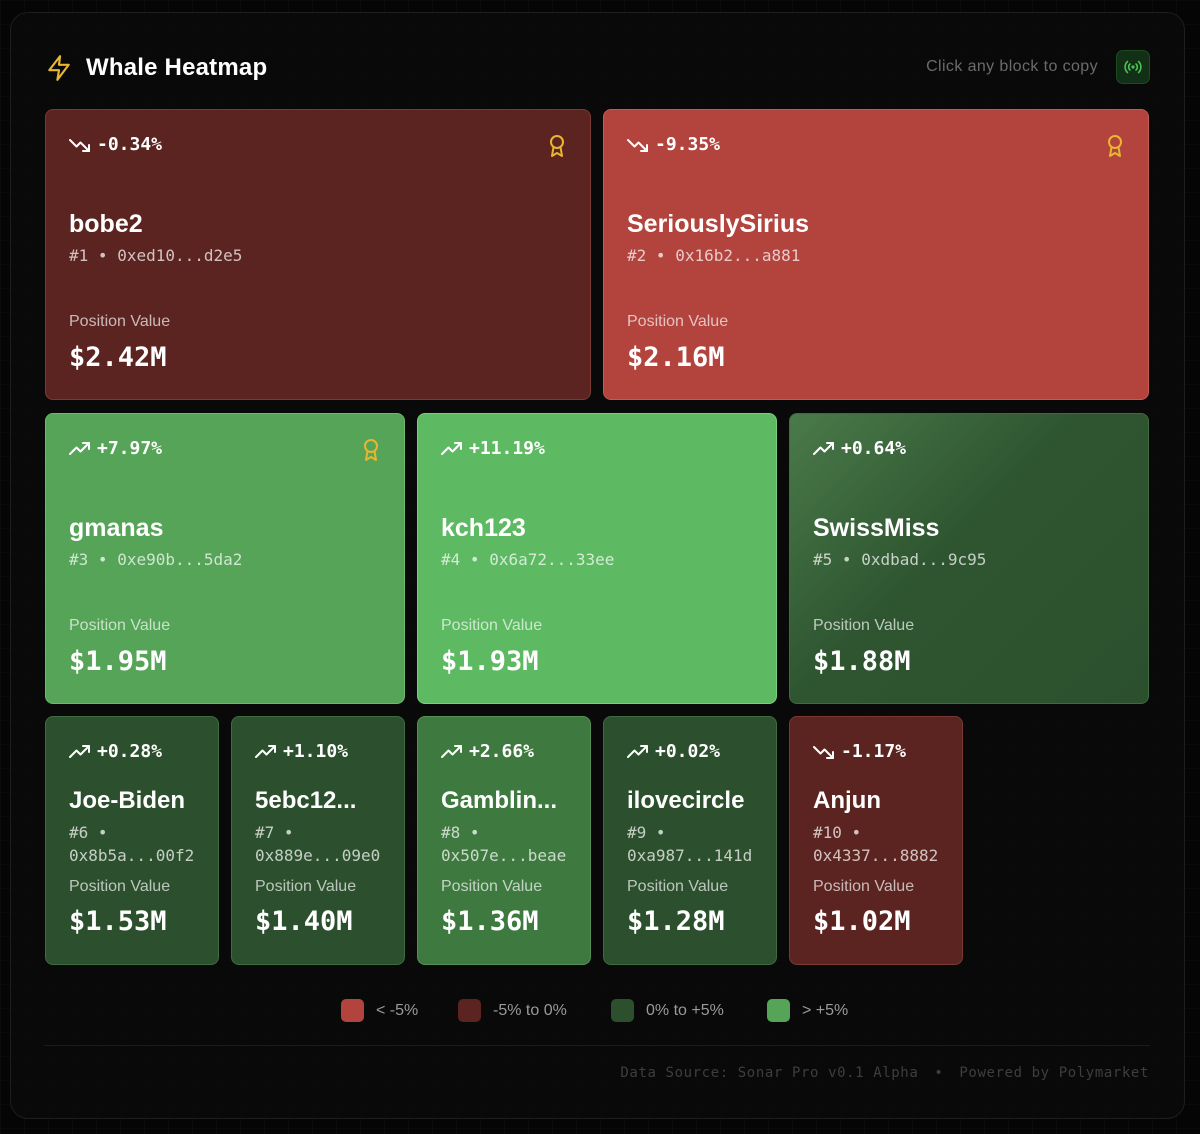  I want to click on broadcast-icon, so click(1133, 67).